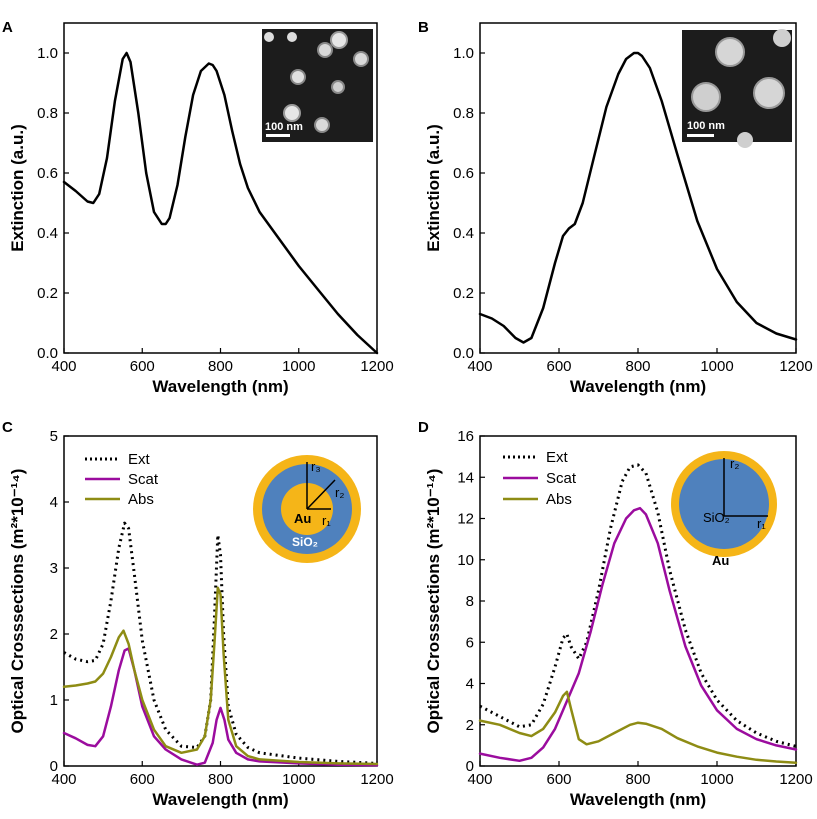 The image size is (817, 819). I want to click on panel-c-legend: Ext Scat Abs, so click(122, 479).